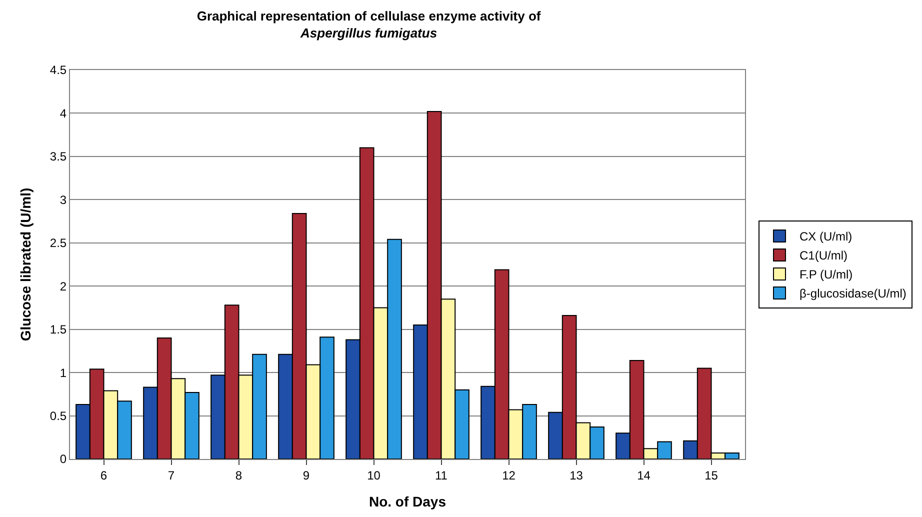  I want to click on x-tick-label: 12, so click(509, 475).